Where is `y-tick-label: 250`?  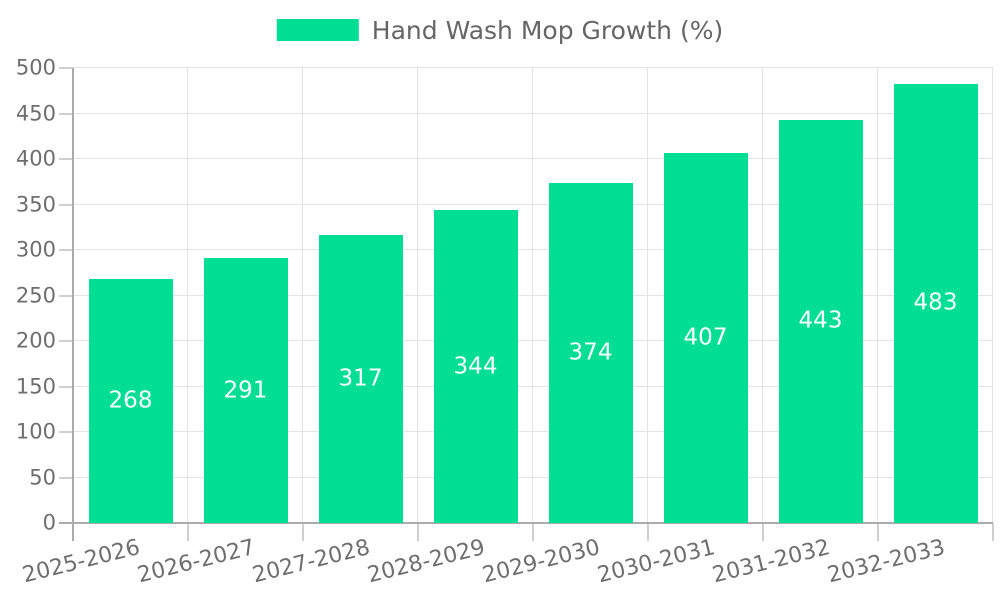 y-tick-label: 250 is located at coordinates (35, 295).